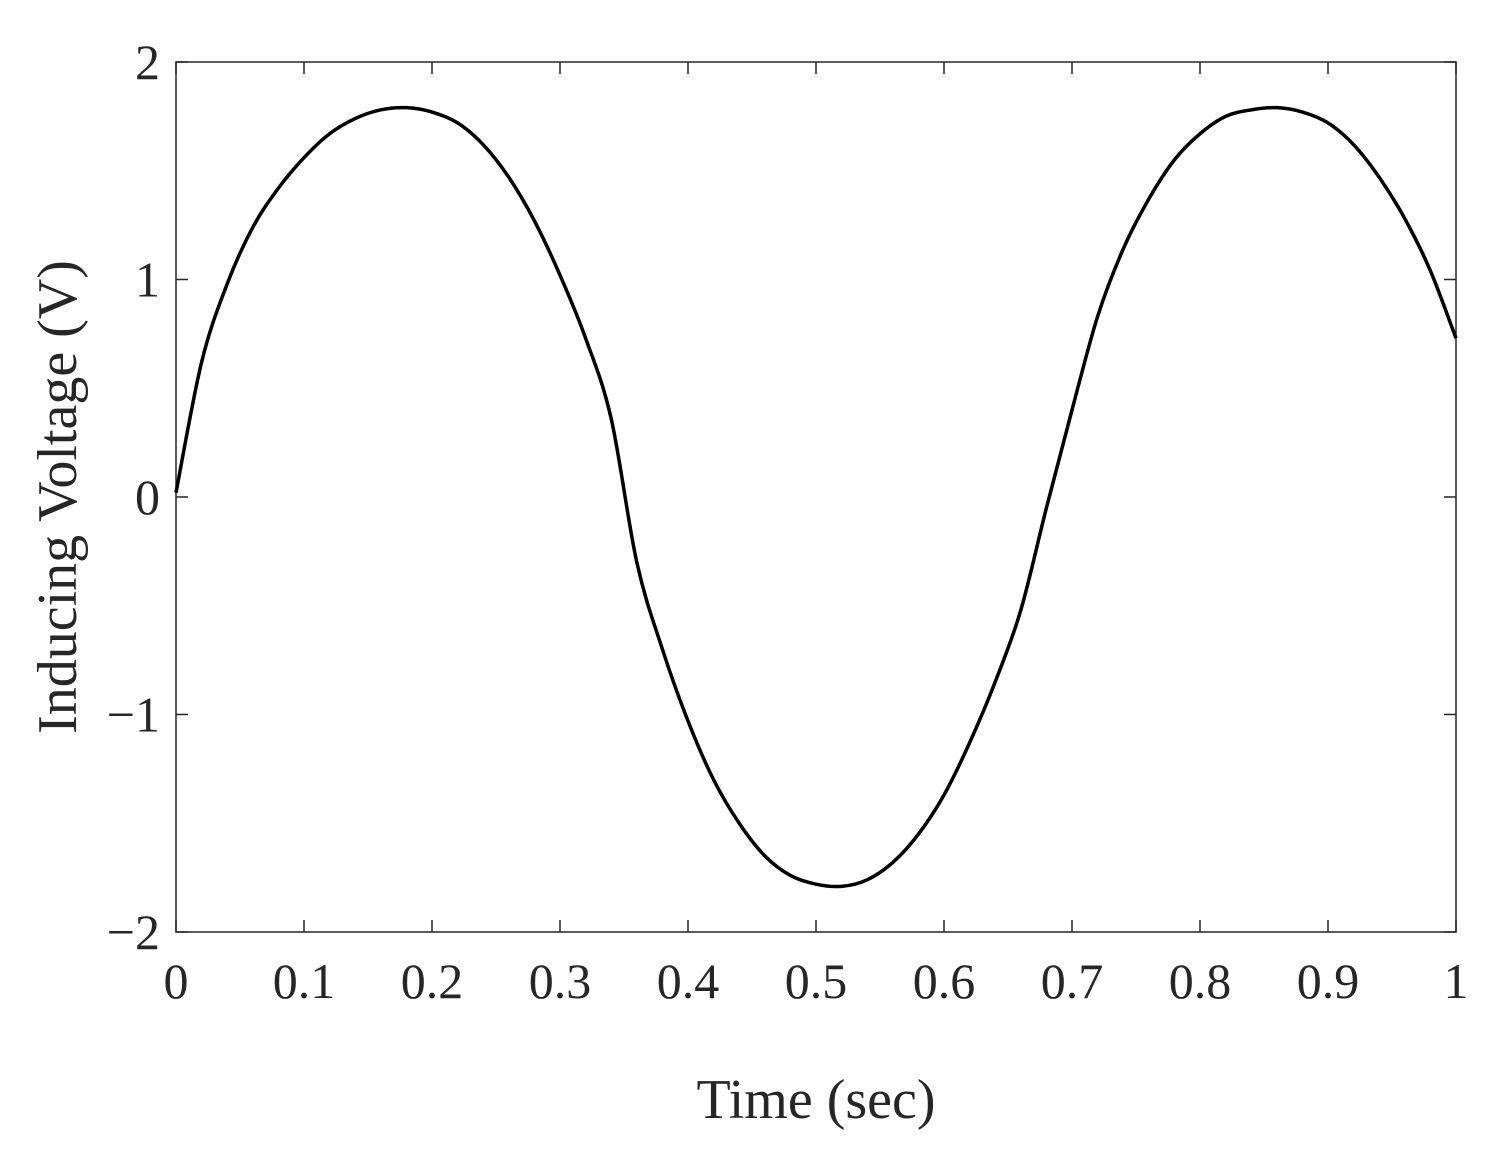  I want to click on y-tick-label: 0, so click(147, 497).